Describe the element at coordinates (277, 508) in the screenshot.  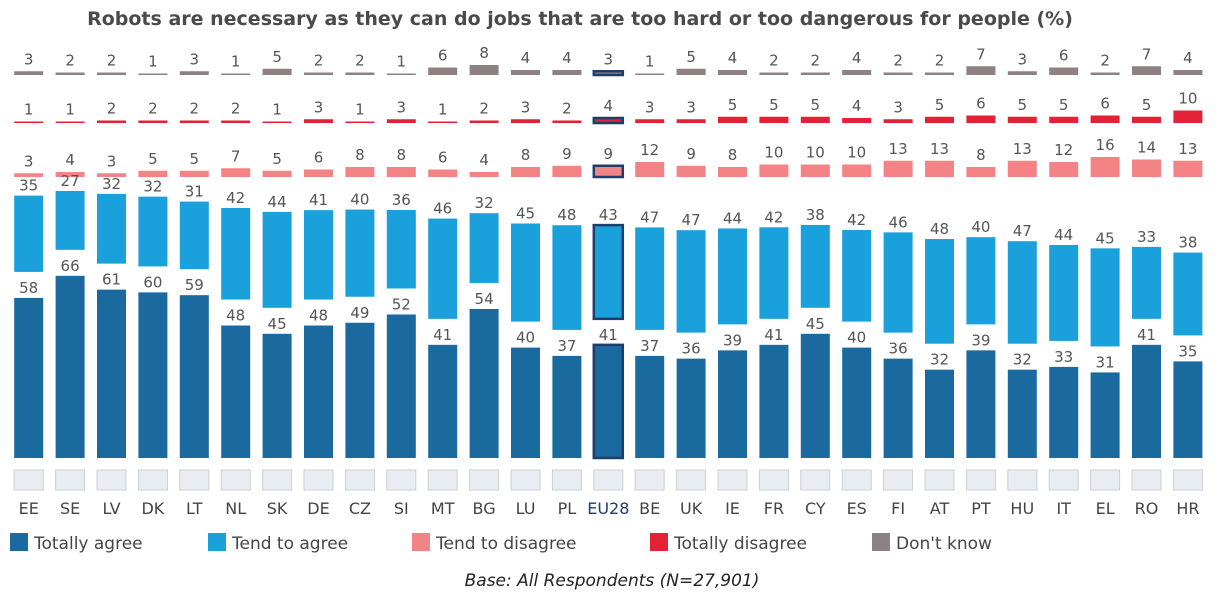
I see `category-label-sk: SK` at that location.